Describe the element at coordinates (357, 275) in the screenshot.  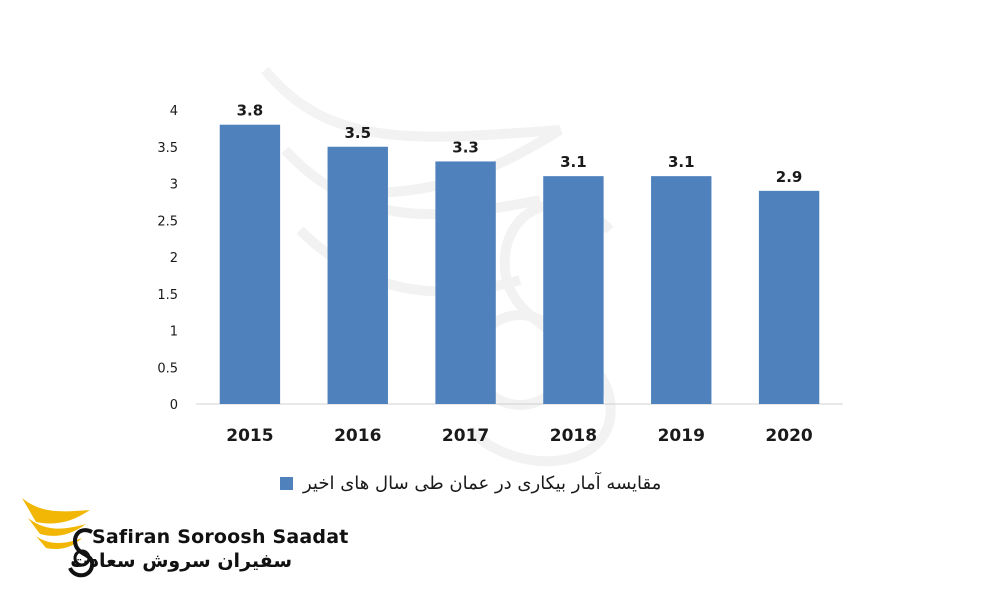
I see `bar-2016` at that location.